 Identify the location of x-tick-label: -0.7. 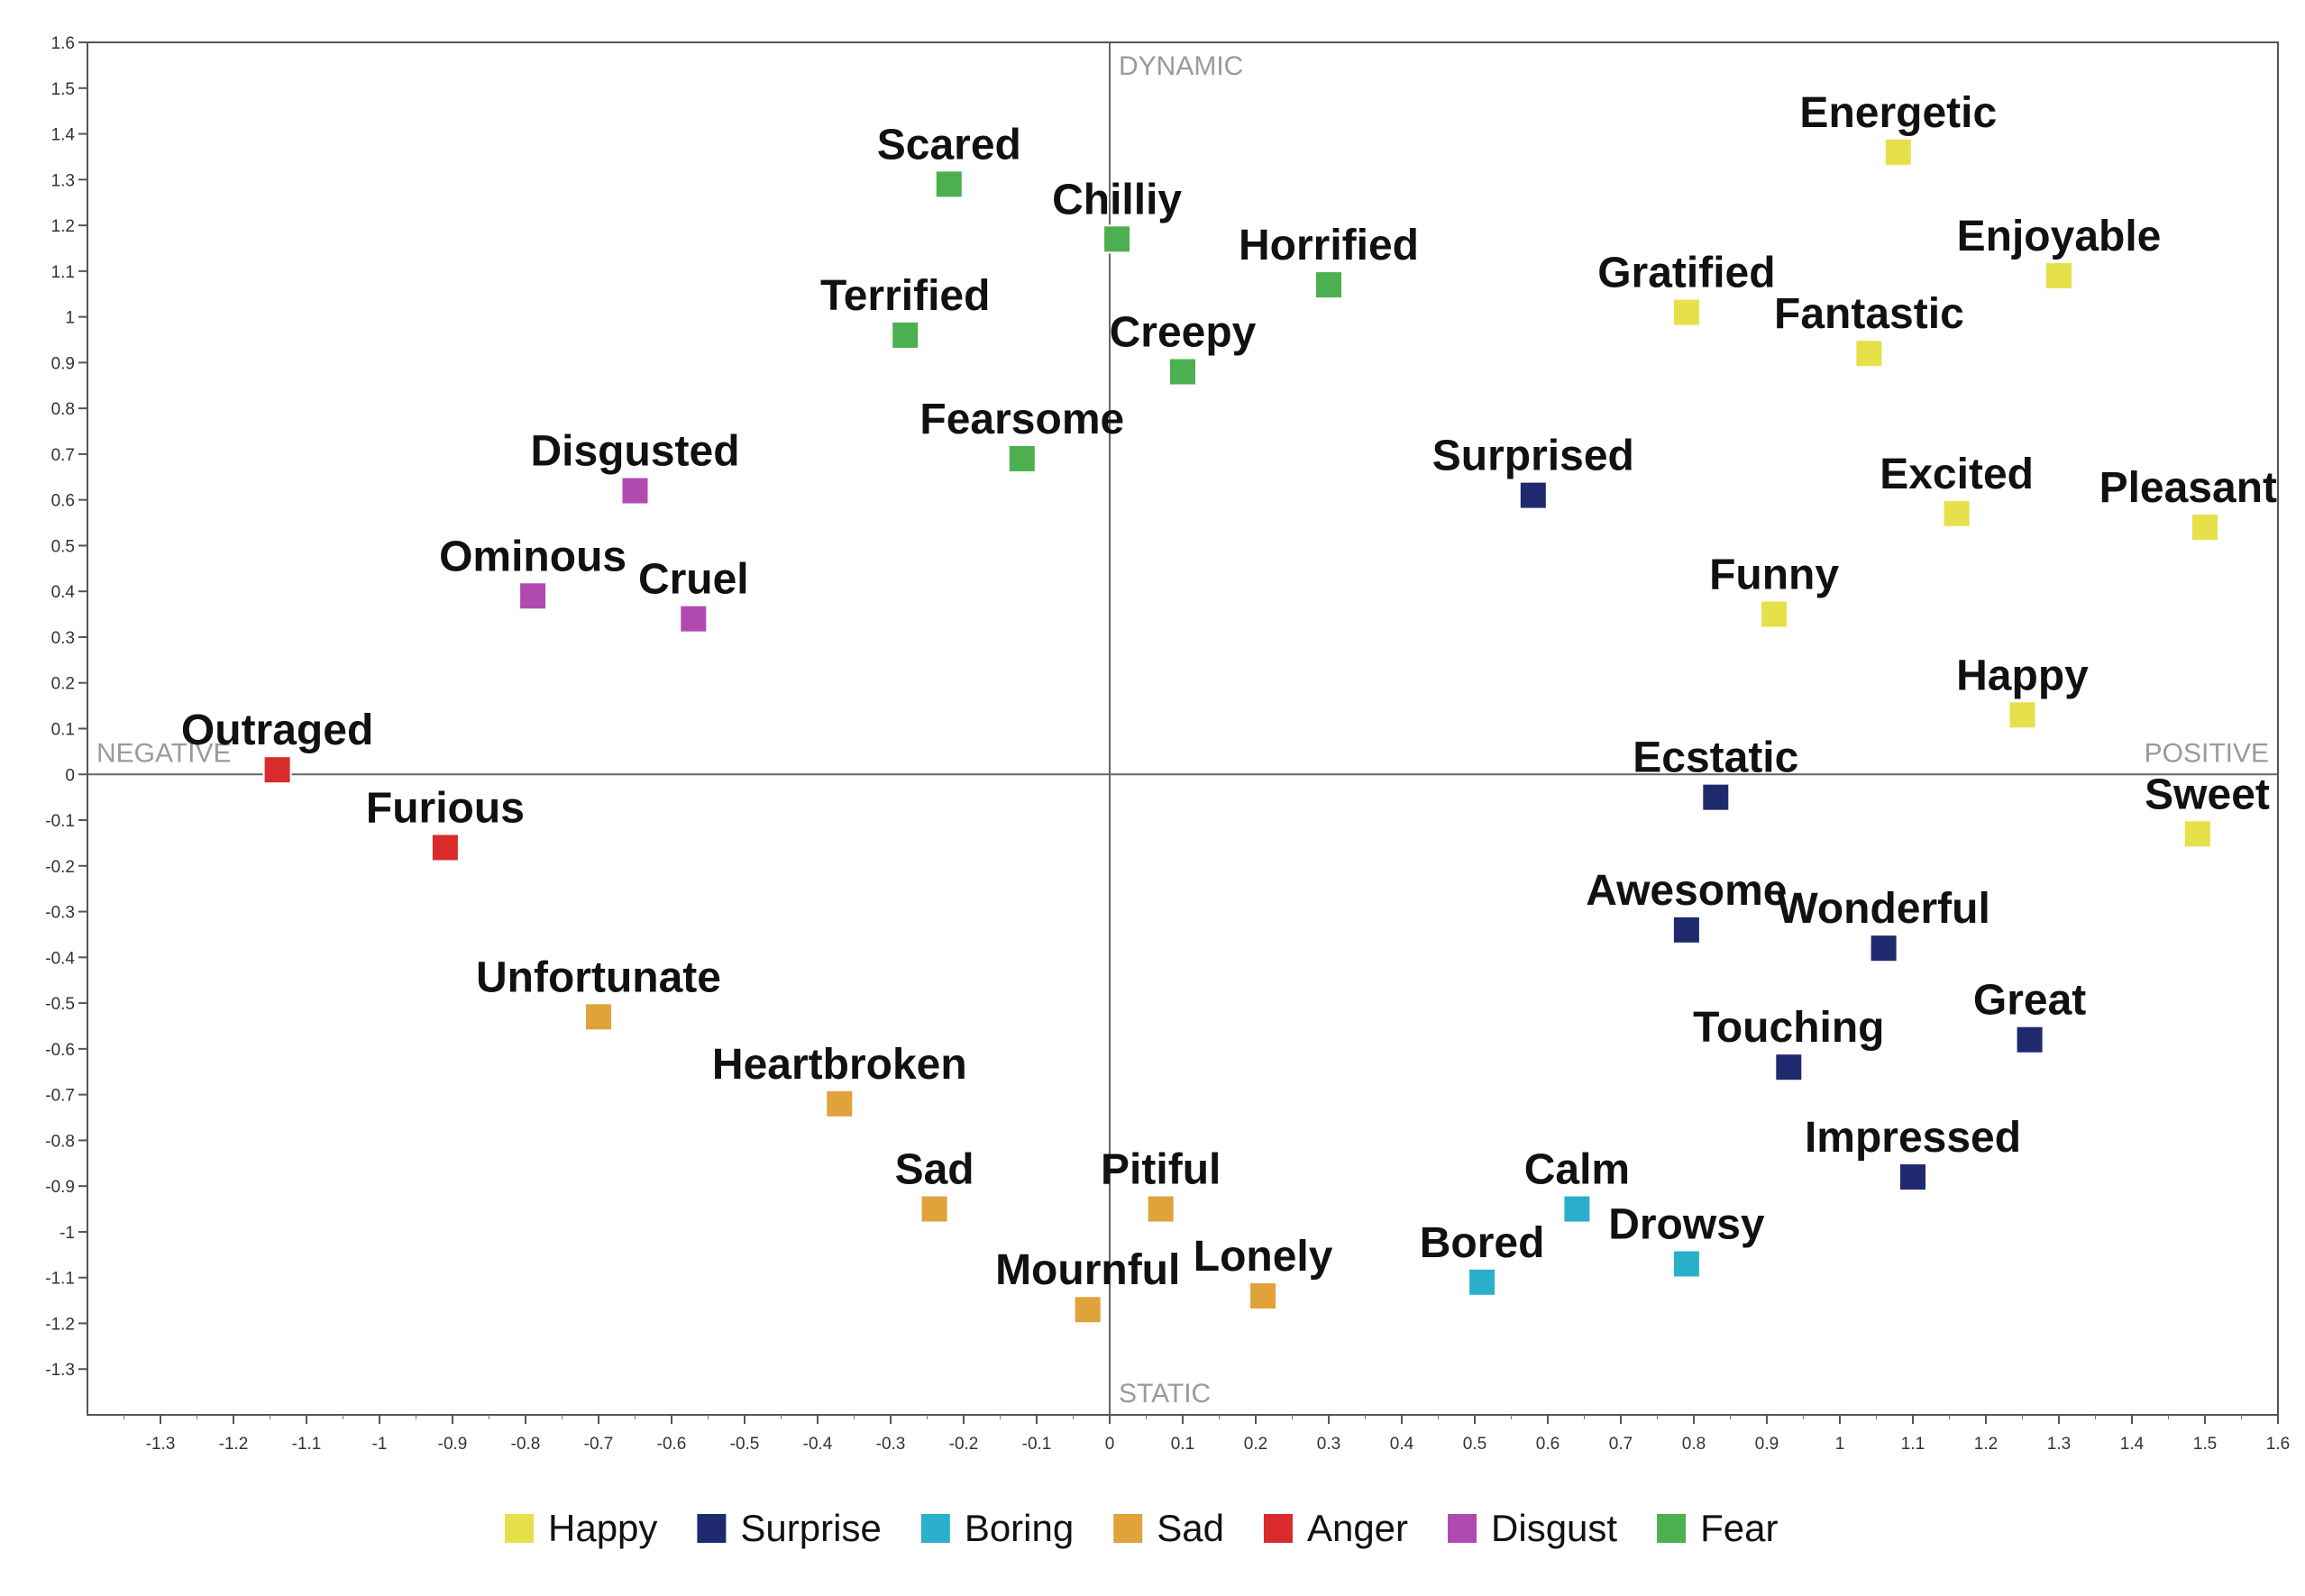
(599, 1444).